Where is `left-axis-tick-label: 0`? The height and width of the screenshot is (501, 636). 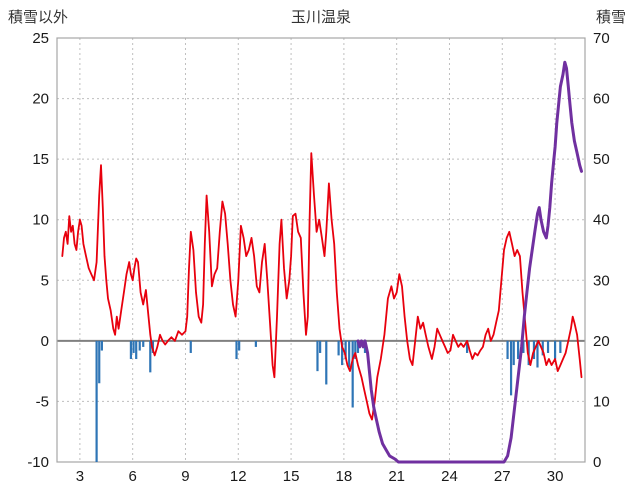
left-axis-tick-label: 0 is located at coordinates (45, 341).